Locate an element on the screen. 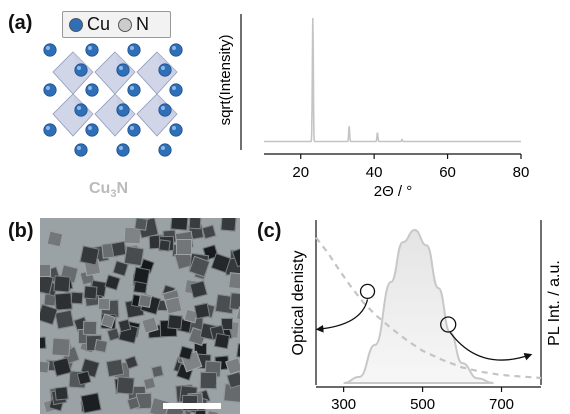  absorption-series-line is located at coordinates (428, 308).